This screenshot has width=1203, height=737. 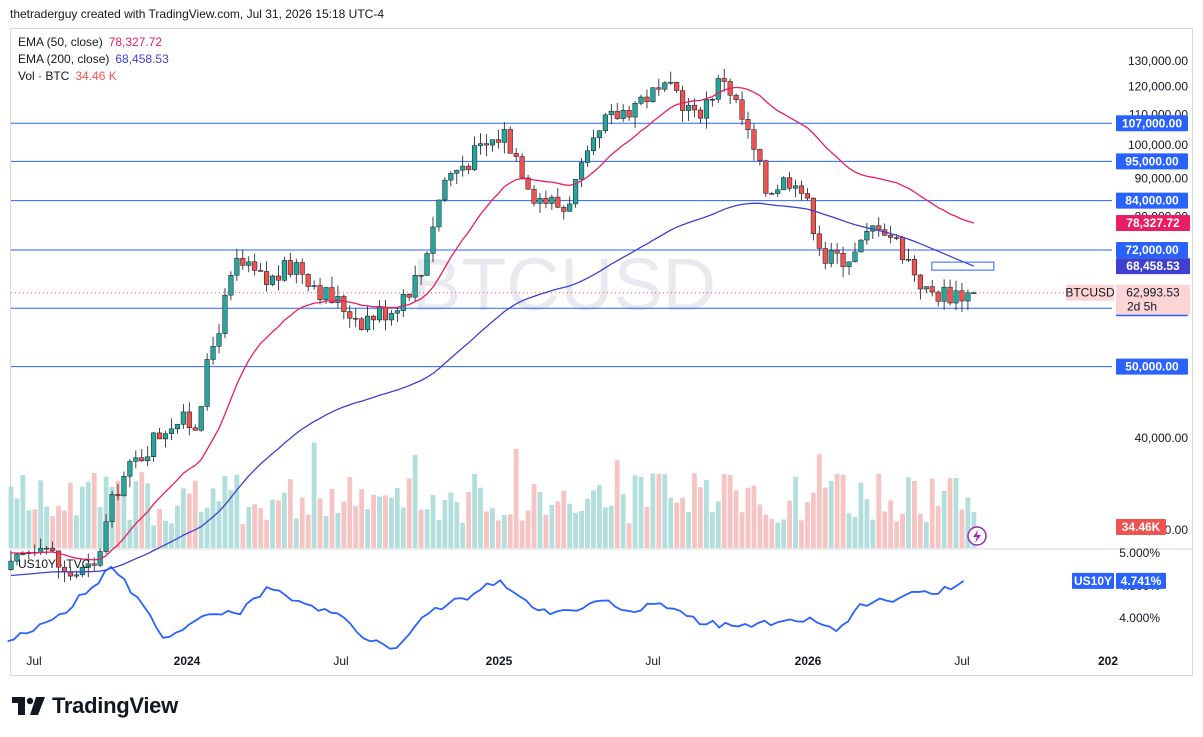 I want to click on drawing-rectangle, so click(x=963, y=266).